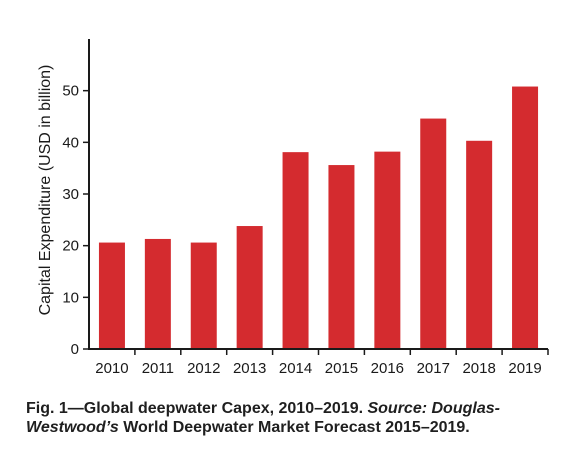 The image size is (588, 454). I want to click on x-tick-label: 2011, so click(158, 368).